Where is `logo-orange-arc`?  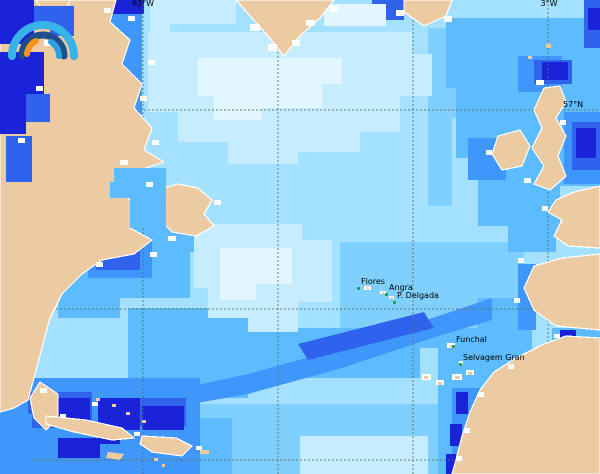
logo-orange-arc is located at coordinates (31, 47).